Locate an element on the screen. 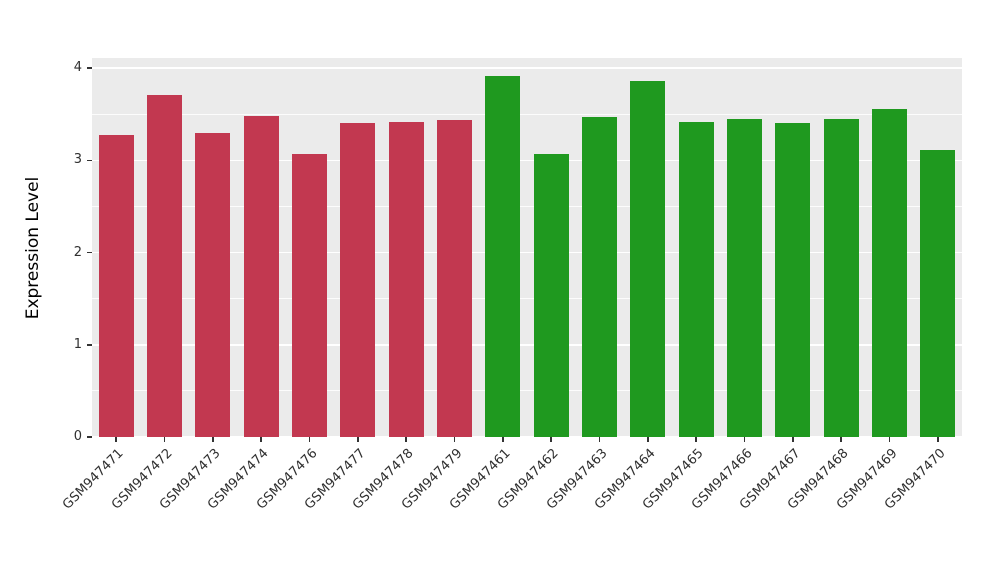  x-tick-label: GSM947472 is located at coordinates (142, 479).